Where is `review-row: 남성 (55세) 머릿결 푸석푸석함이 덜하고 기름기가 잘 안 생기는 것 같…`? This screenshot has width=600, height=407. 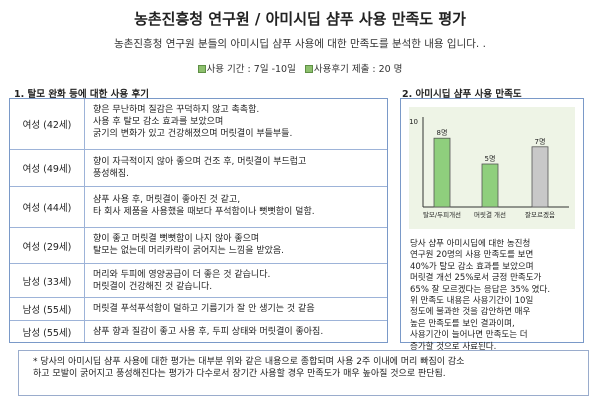
review-row: 남성 (55세) 머릿결 푸석푸석함이 덜하고 기름기가 잘 안 생기는 것 같… is located at coordinates (198, 308).